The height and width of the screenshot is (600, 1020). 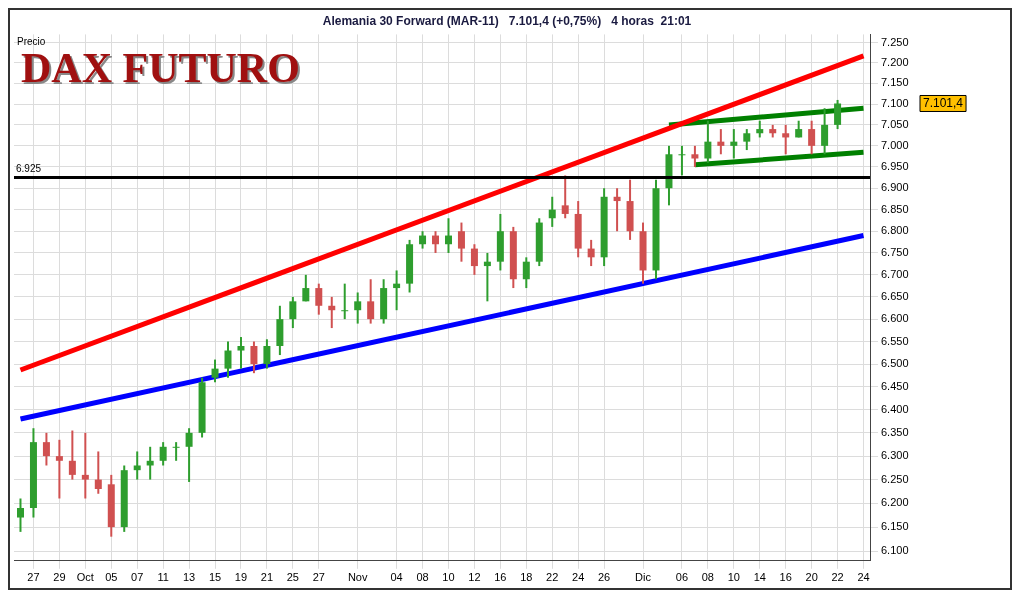 I want to click on x-tick-label: 26, so click(x=604, y=577).